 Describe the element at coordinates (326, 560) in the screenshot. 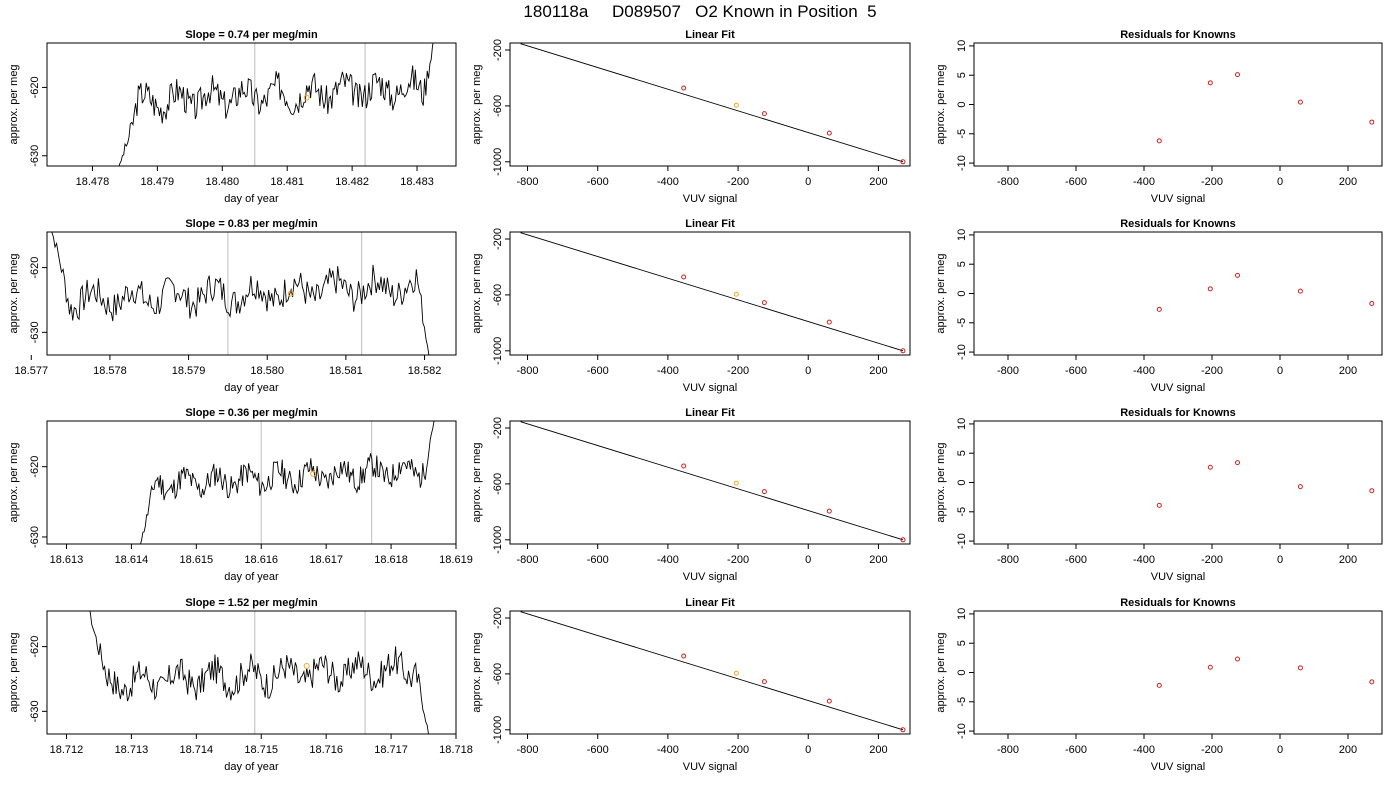

I see `x-tick-label: 18.617` at that location.